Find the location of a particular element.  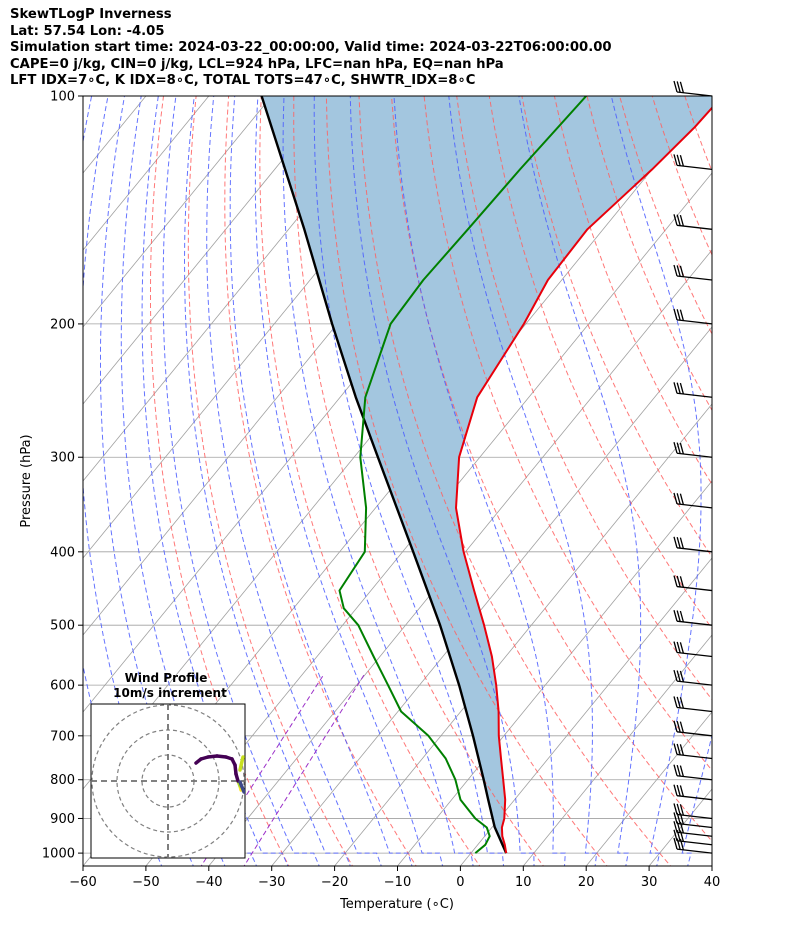

x-tick-label: −60 is located at coordinates (82, 882).